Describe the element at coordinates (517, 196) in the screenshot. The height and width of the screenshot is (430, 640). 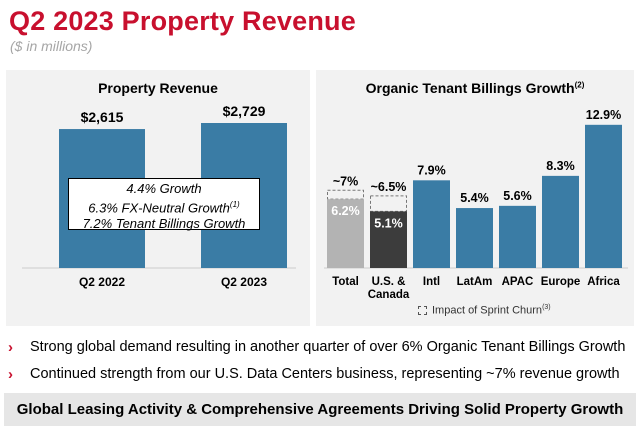
I see `billings-bar-label: 5.6%` at that location.